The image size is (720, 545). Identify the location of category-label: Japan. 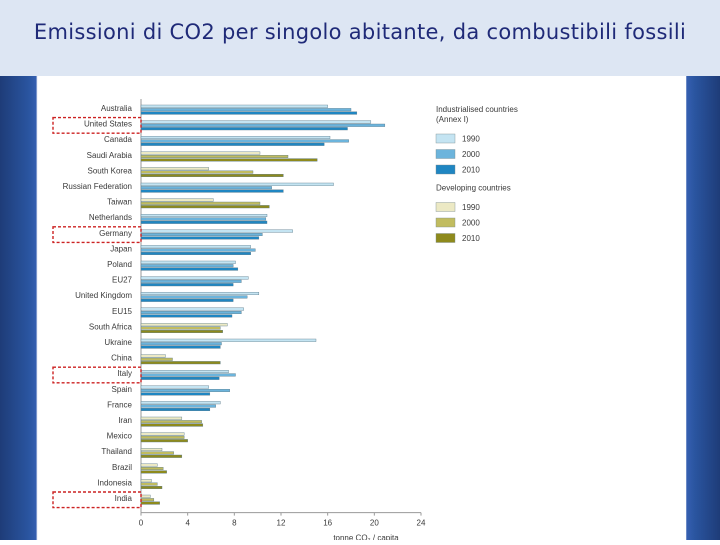
(121, 248).